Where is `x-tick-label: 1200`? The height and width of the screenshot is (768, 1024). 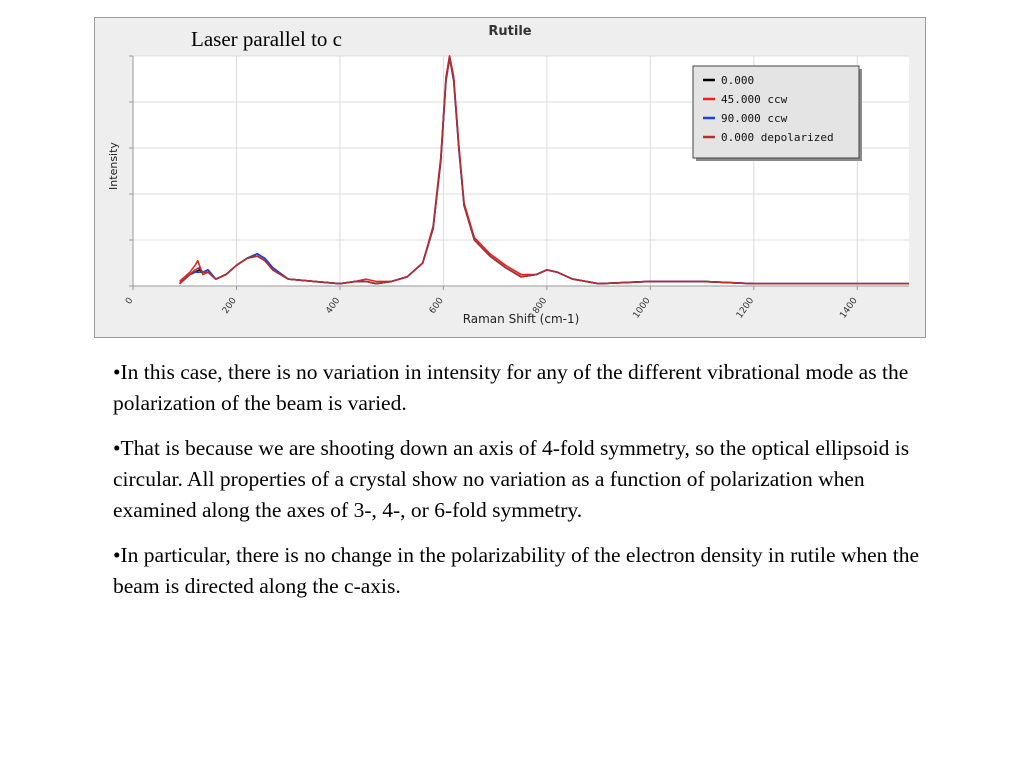 x-tick-label: 1200 is located at coordinates (745, 308).